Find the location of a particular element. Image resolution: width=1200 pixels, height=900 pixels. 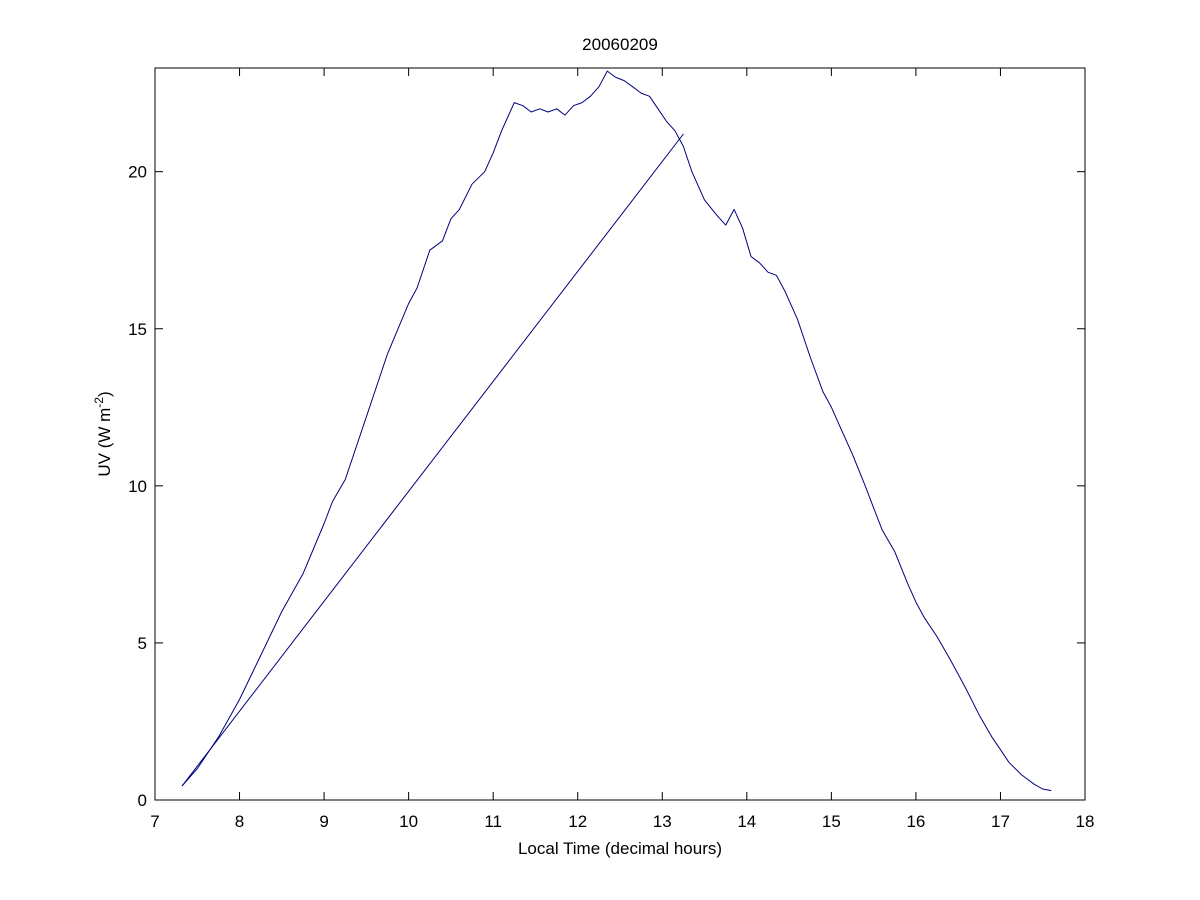

x-tick-label: 12 is located at coordinates (577, 821).